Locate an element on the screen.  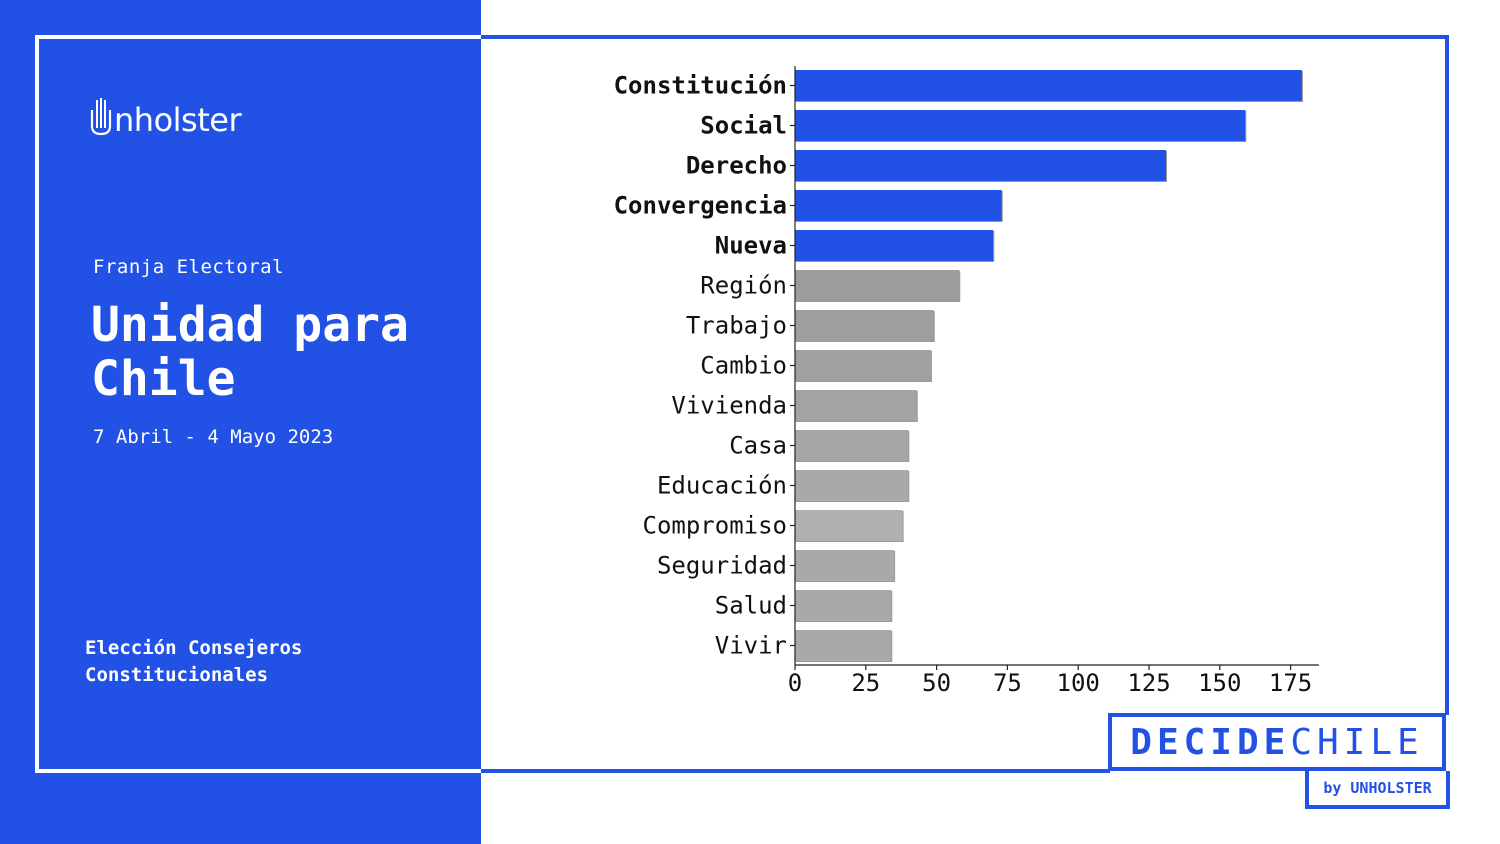
x-tick-label: 0 is located at coordinates (795, 683).